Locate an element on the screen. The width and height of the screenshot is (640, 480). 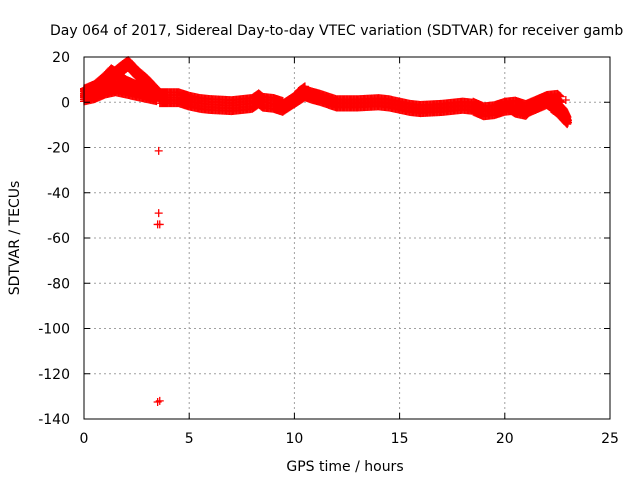
y-tick-label: -80 is located at coordinates (58, 284).